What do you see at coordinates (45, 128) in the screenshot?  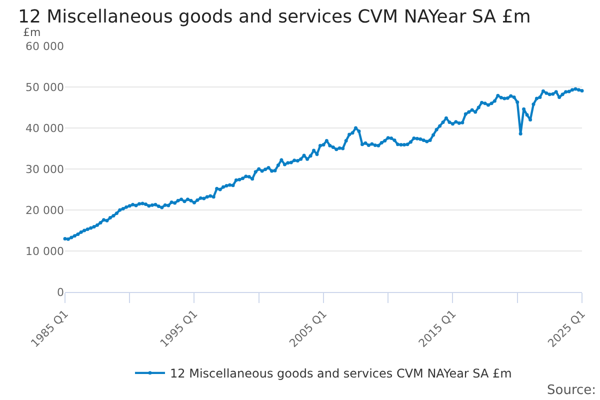 I see `y-tick-label: 40 000` at bounding box center [45, 128].